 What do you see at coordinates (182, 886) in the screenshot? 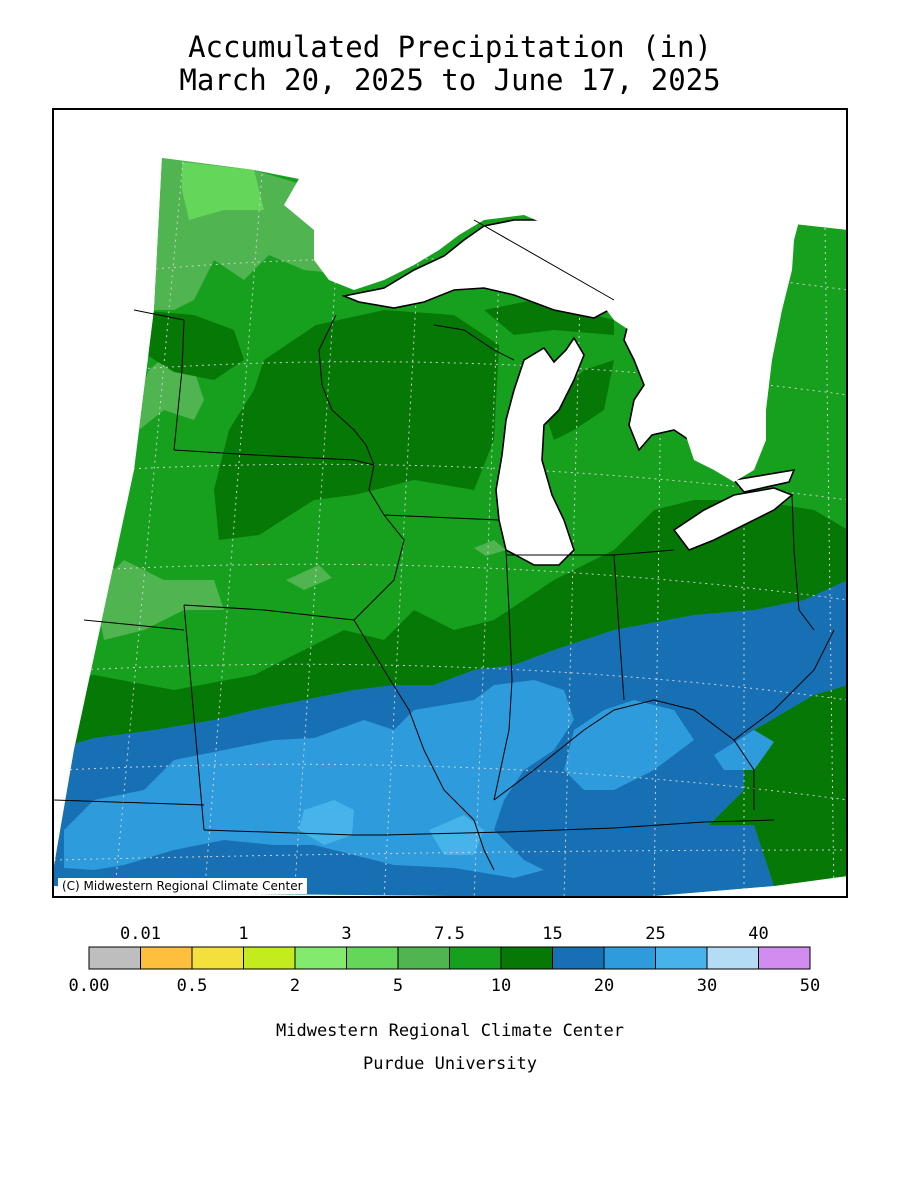
I see `copyright-label: (C) Midwestern Regional Climate Center` at bounding box center [182, 886].